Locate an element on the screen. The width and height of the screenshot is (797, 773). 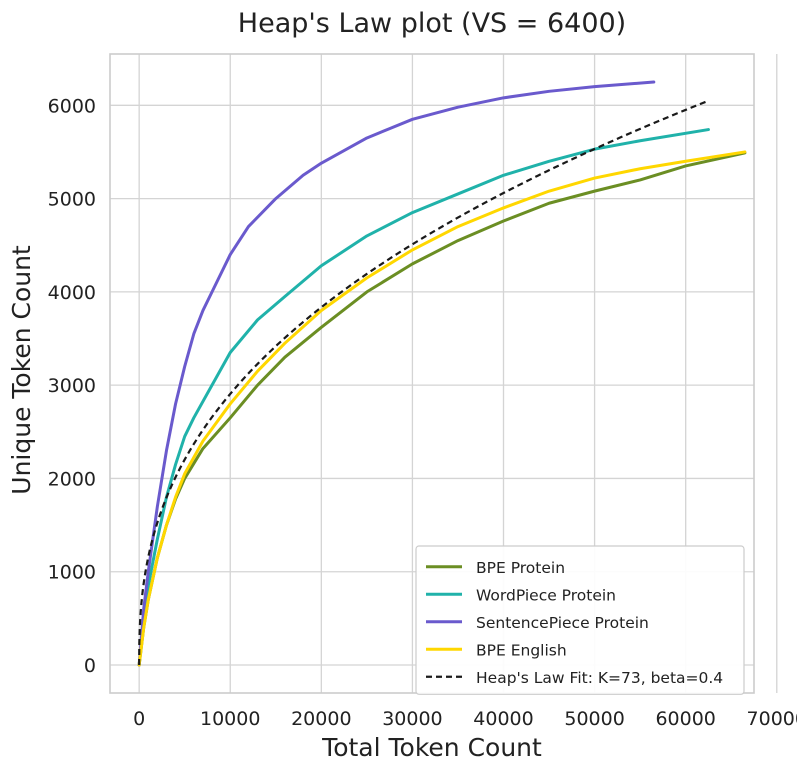
y-tick-label: 5000 is located at coordinates (72, 200).